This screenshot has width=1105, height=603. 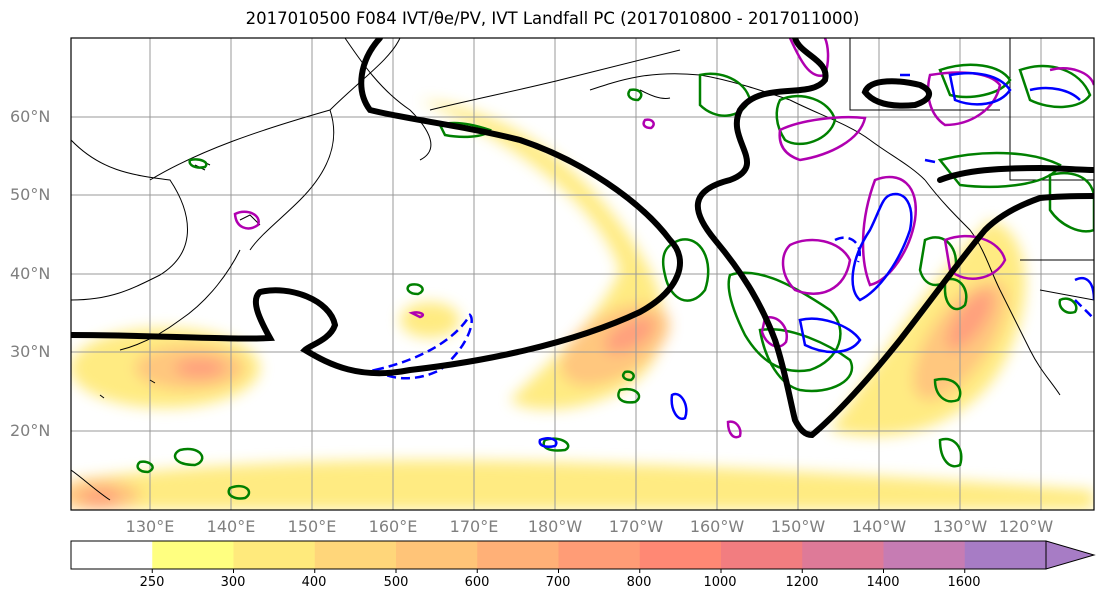 I want to click on colorbar-tick-800: 800, so click(x=639, y=582).